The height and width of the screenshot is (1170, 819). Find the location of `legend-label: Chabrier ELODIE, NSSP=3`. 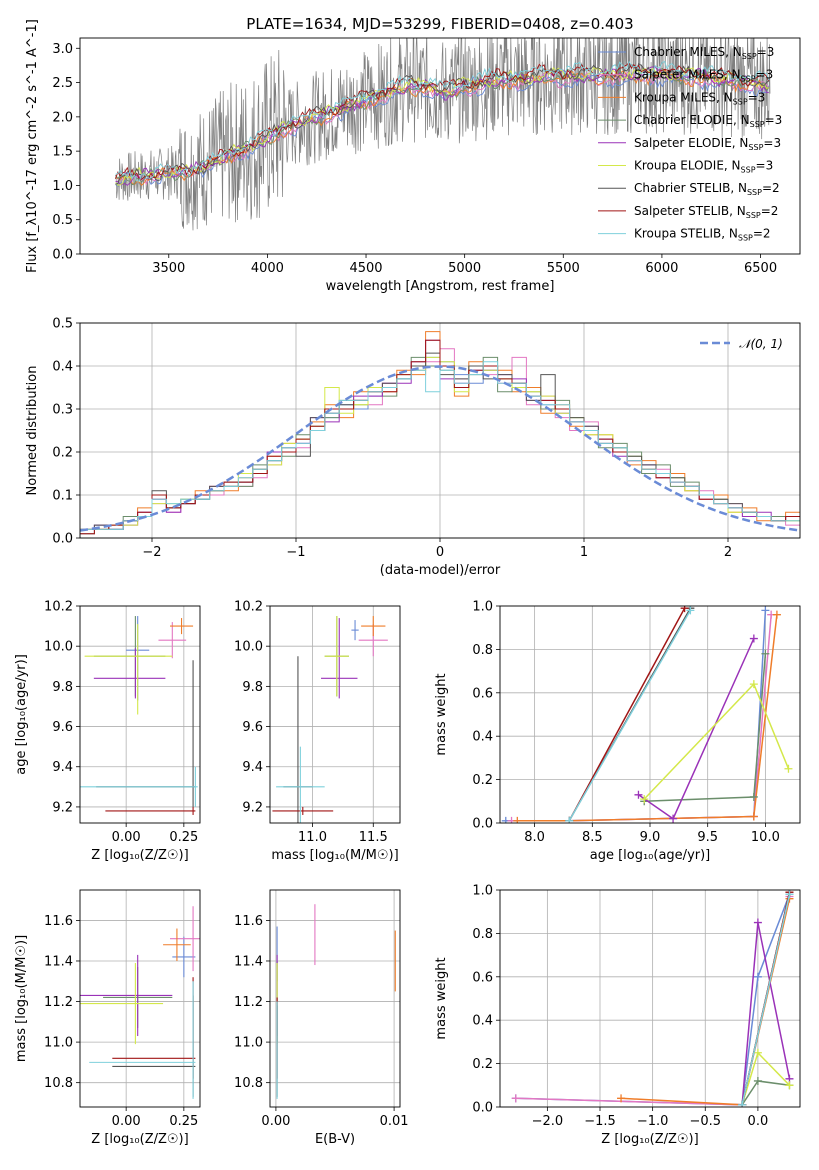

legend-label: Chabrier ELODIE, NSSP=3 is located at coordinates (708, 121).